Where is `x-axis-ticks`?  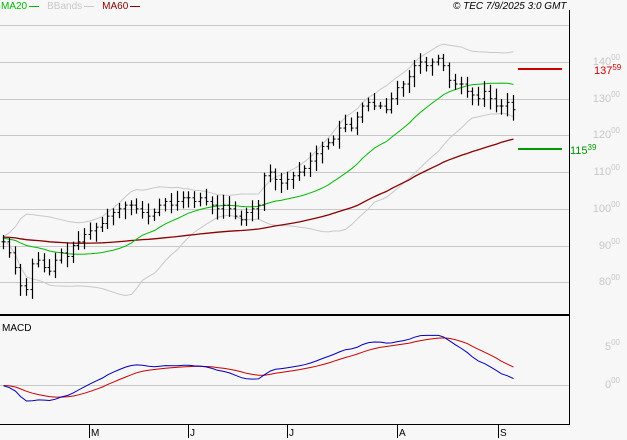 x-axis-ticks is located at coordinates (294, 431).